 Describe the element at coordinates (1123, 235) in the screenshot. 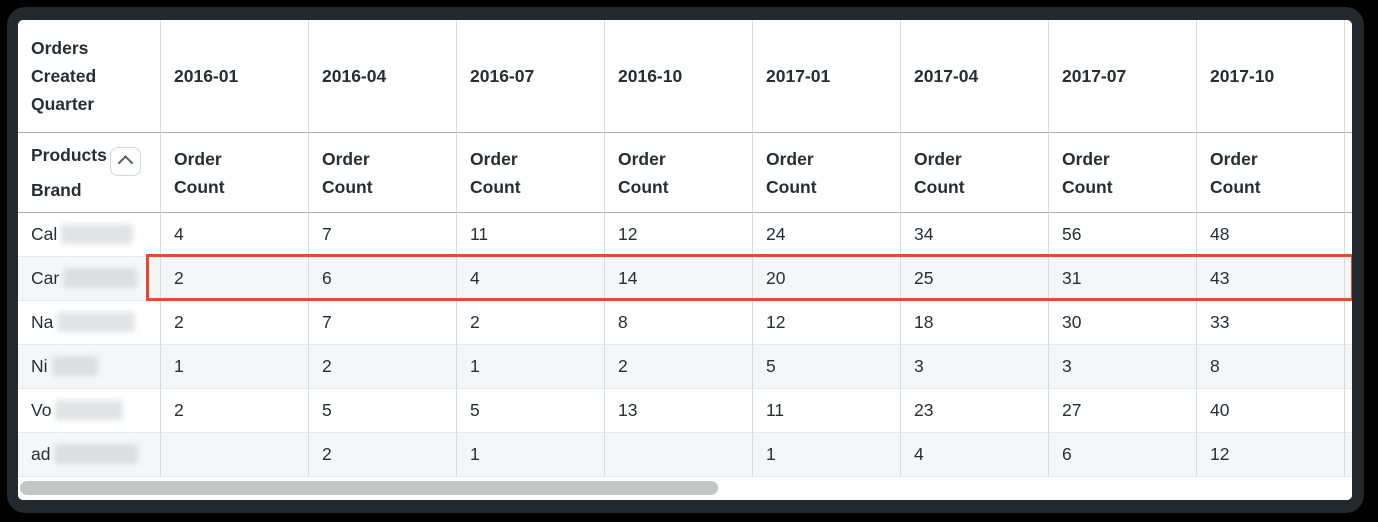

I see `table-cell: 56` at that location.